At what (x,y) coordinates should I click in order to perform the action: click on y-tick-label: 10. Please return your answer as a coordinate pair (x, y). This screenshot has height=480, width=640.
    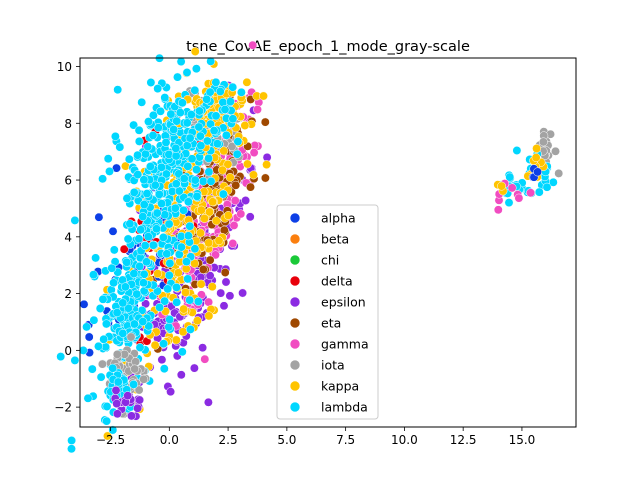
    Looking at the image, I should click on (64, 67).